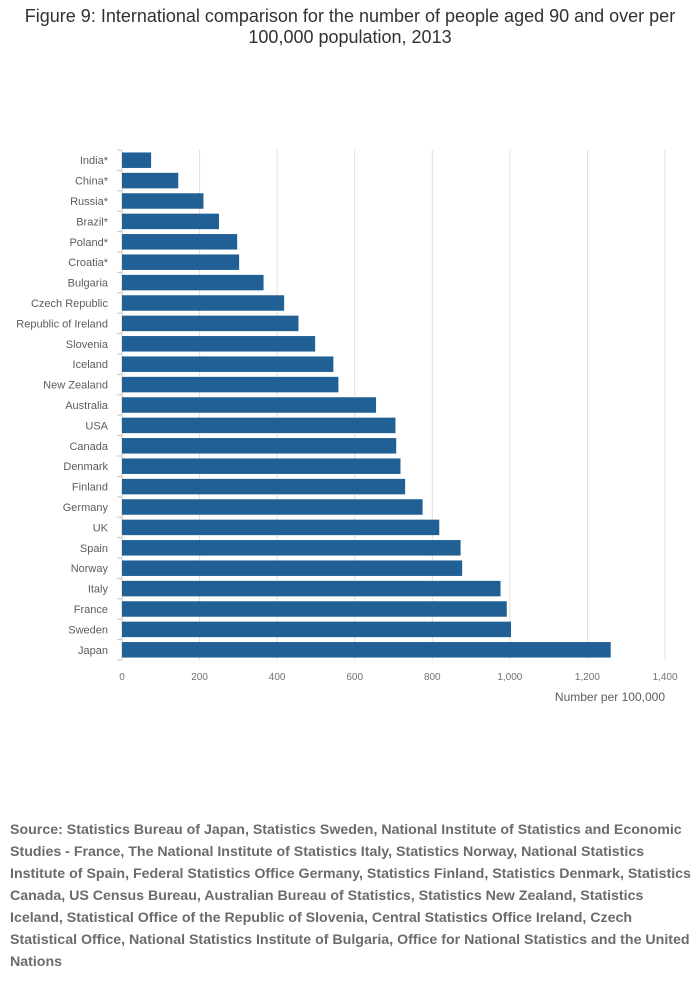 The image size is (700, 1007). Describe the element at coordinates (354, 677) in the screenshot. I see `x-tick-label: 600` at that location.